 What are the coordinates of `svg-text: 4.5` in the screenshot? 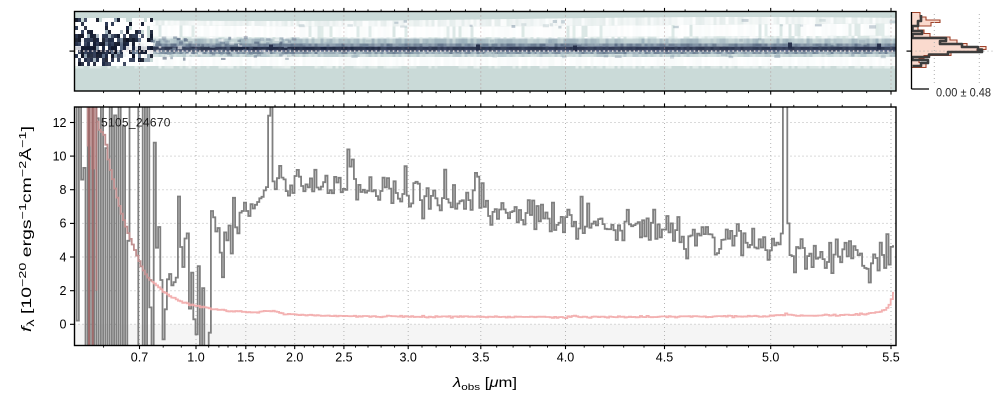 It's located at (664, 358).